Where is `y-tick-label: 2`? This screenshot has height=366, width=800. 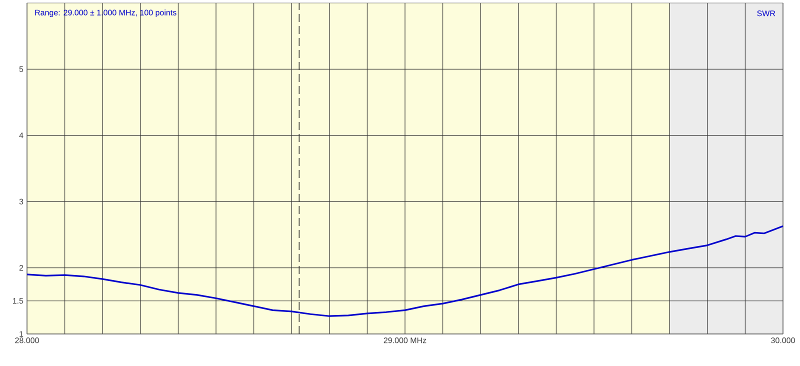
y-tick-label: 2 is located at coordinates (21, 267).